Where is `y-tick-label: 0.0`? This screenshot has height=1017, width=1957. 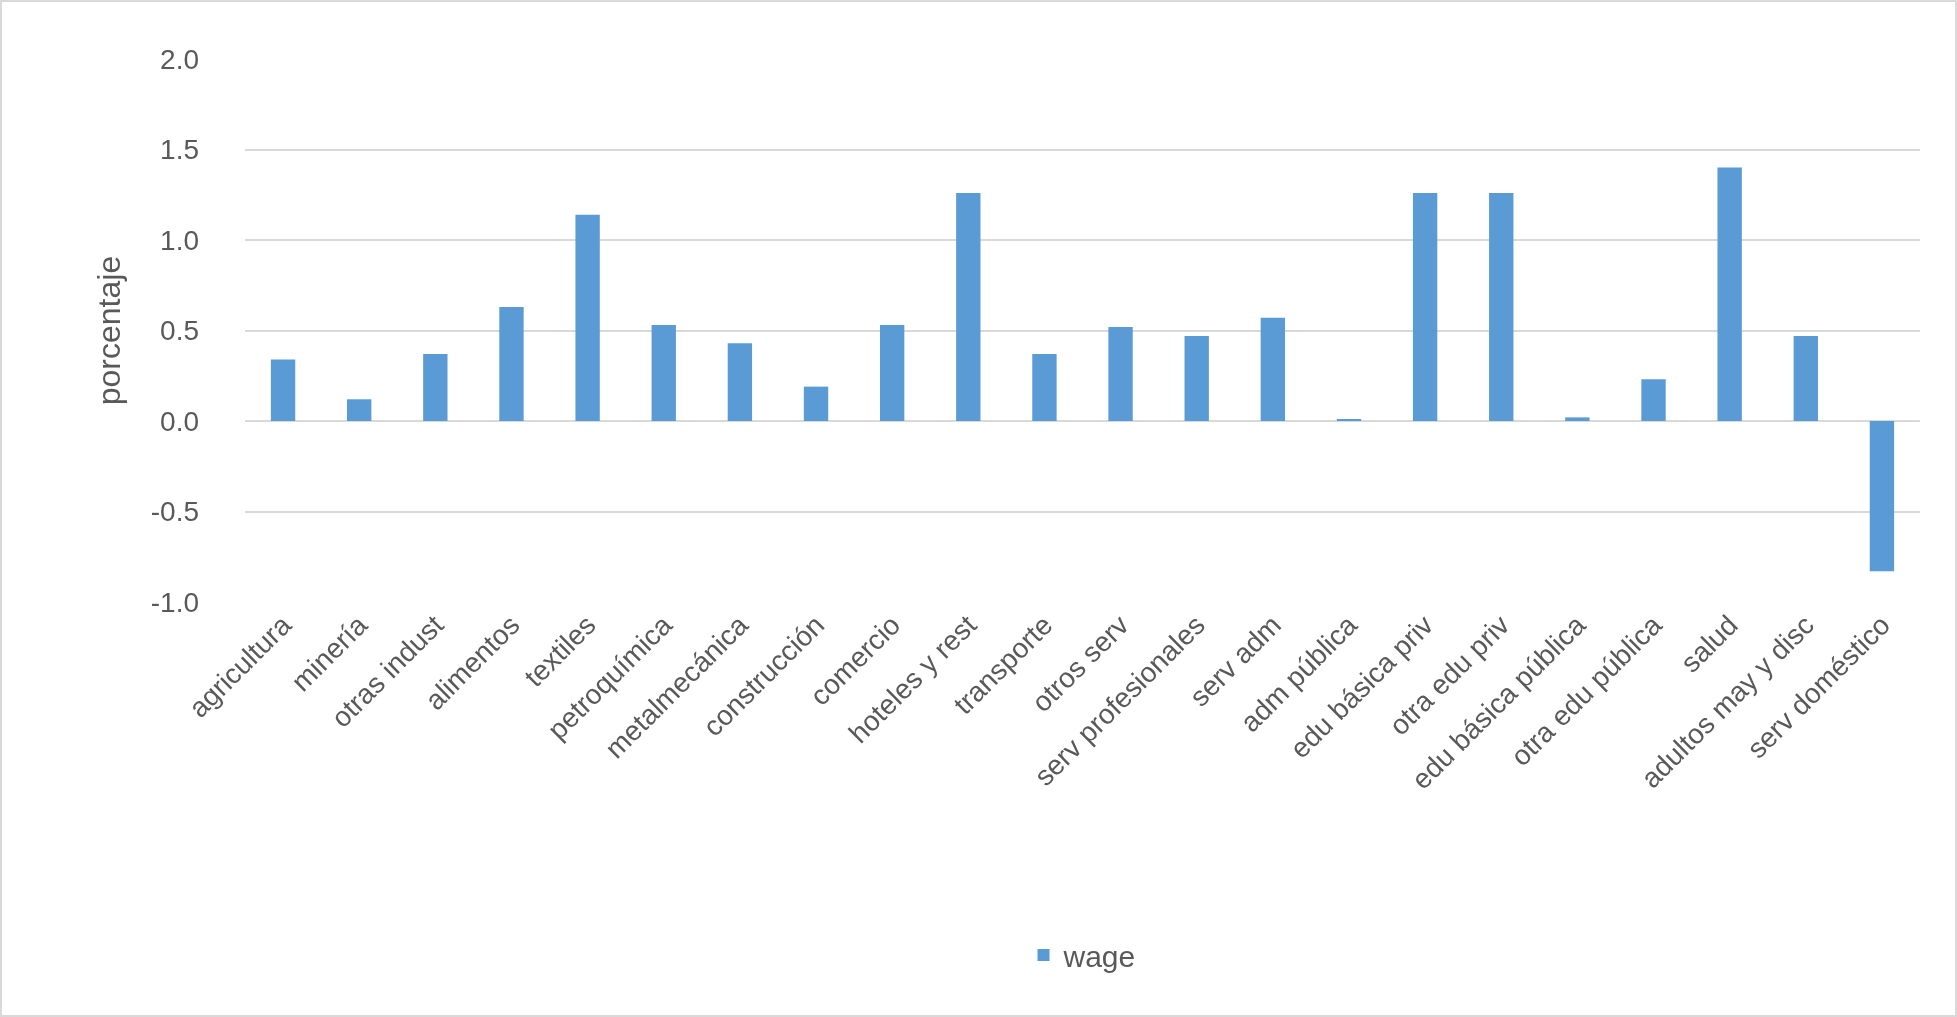
y-tick-label: 0.0 is located at coordinates (179, 421).